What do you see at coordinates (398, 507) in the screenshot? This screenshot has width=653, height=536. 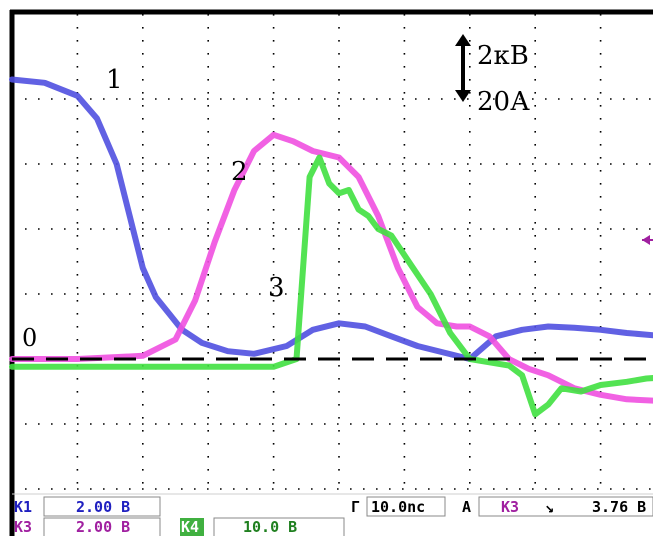 I see `timebase-value: 10.0nc` at bounding box center [398, 507].